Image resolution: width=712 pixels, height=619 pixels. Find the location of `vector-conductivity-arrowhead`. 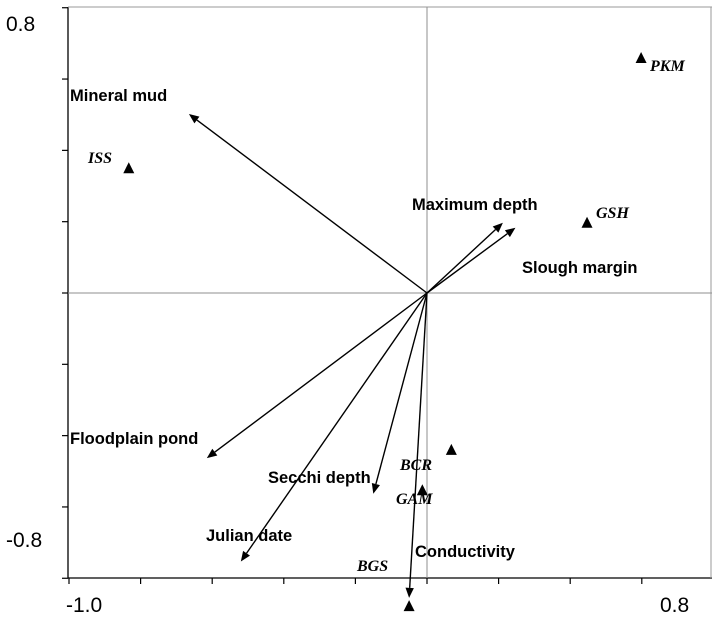

vector-conductivity-arrowhead is located at coordinates (409, 592).